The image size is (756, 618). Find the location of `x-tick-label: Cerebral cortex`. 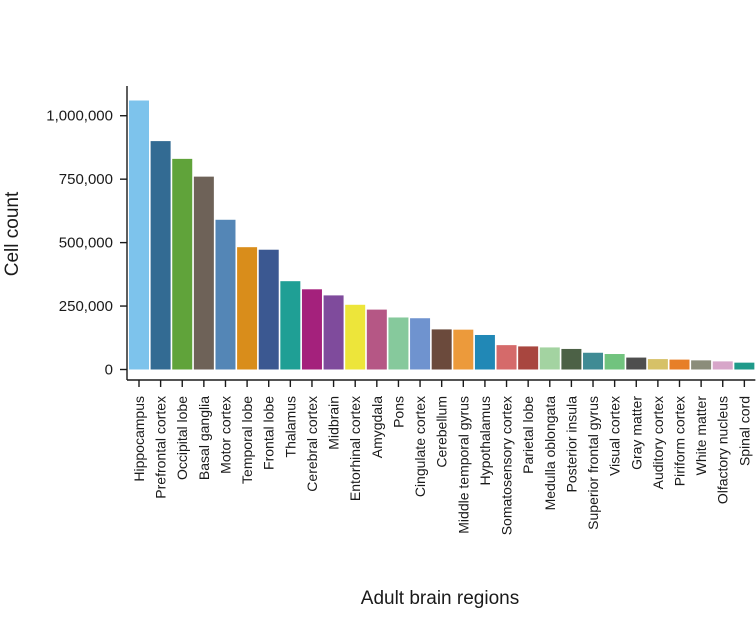

x-tick-label: Cerebral cortex is located at coordinates (312, 444).